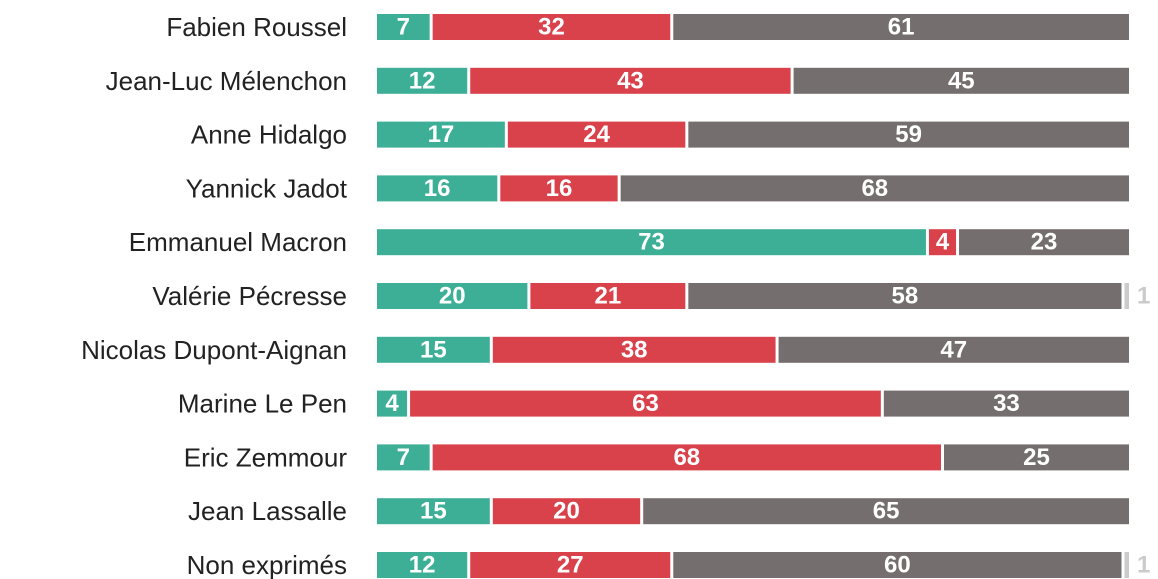  I want to click on value-label: 43, so click(630, 80).